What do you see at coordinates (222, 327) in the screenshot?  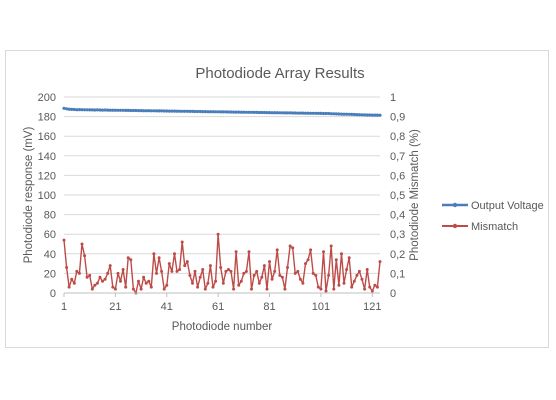 I see `x-axis-title: Photodiode number` at bounding box center [222, 327].